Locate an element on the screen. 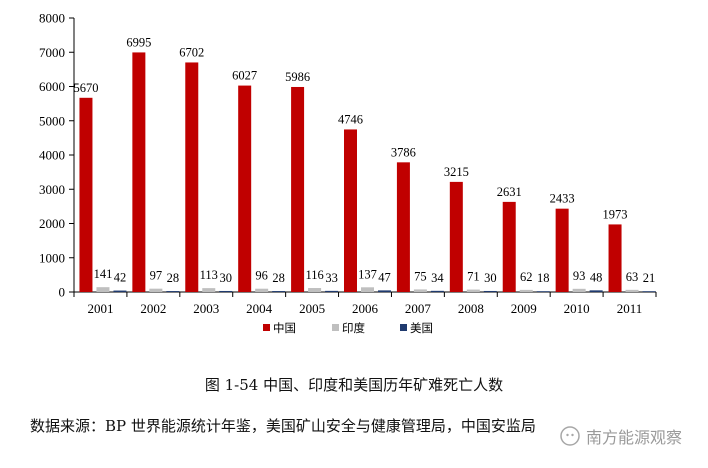  y-axis: 0 1000 2000 3000 4000 5000 6000 7000 8000 is located at coordinates (57, 155).